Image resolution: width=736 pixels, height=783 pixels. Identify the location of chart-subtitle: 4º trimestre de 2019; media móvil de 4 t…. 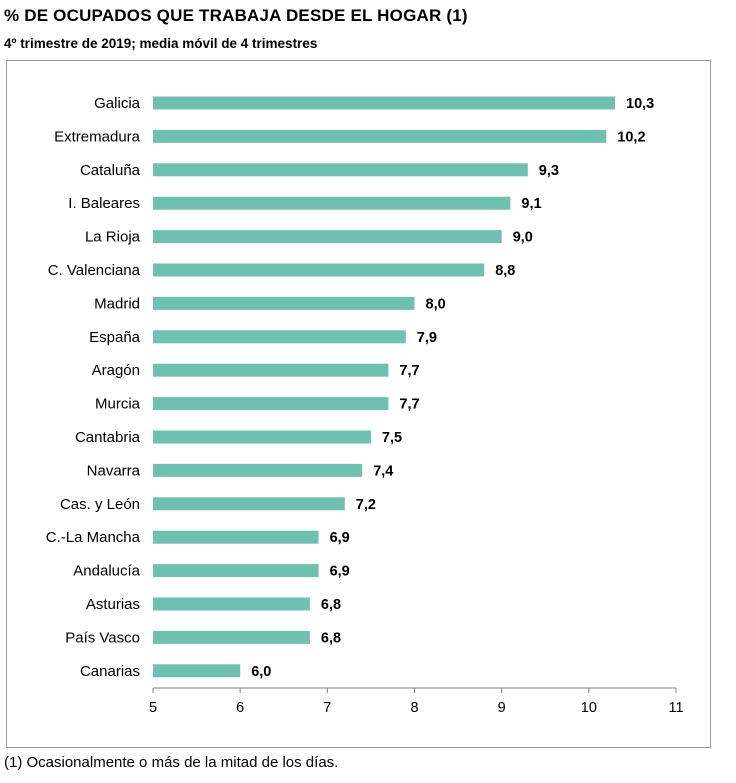
(161, 43).